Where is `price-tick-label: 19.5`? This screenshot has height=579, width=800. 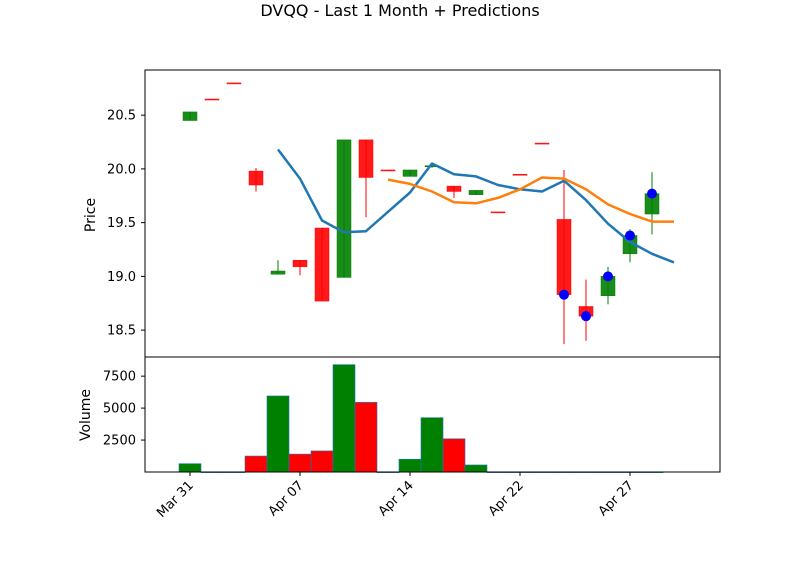
price-tick-label: 19.5 is located at coordinates (121, 223).